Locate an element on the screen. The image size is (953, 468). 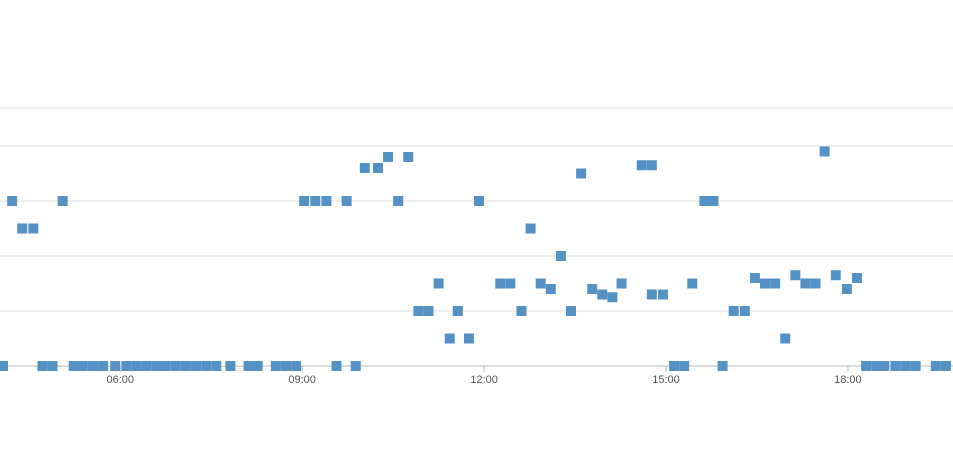
x-tick-label: 18:00 is located at coordinates (848, 380).